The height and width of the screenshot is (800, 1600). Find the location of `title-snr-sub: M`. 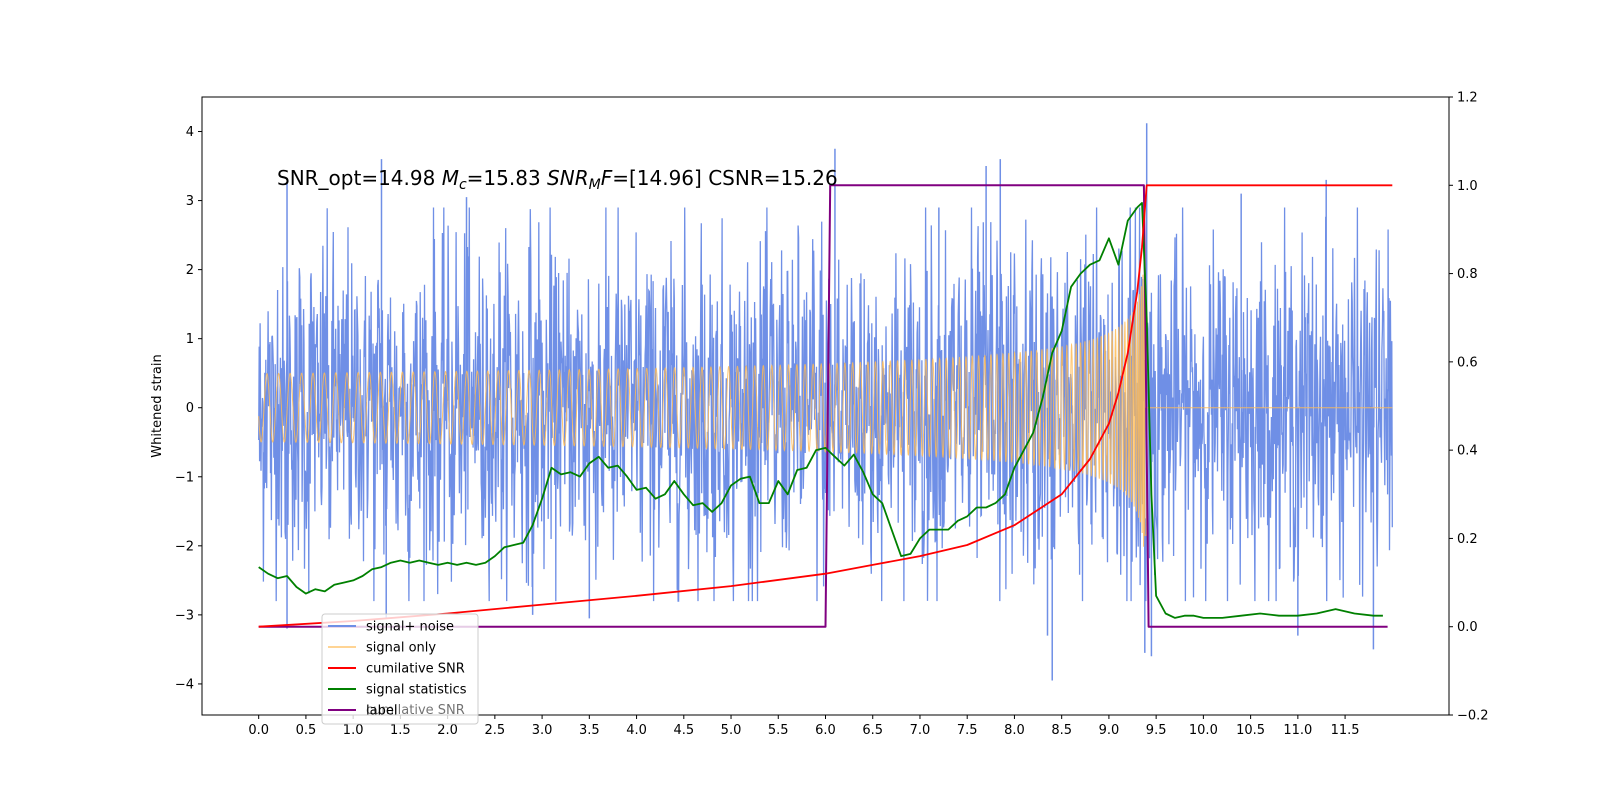

title-snr-sub: M is located at coordinates (595, 185).